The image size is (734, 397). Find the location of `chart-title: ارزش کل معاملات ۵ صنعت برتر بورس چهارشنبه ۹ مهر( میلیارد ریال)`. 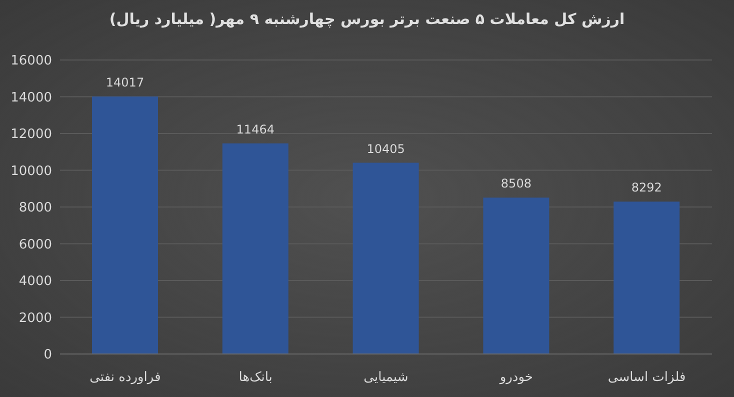

chart-title: ارزش کل معاملات ۵ صنعت برتر بورس چهارشنبه ۹ مهر( میلیارد ریال) is located at coordinates (367, 19).